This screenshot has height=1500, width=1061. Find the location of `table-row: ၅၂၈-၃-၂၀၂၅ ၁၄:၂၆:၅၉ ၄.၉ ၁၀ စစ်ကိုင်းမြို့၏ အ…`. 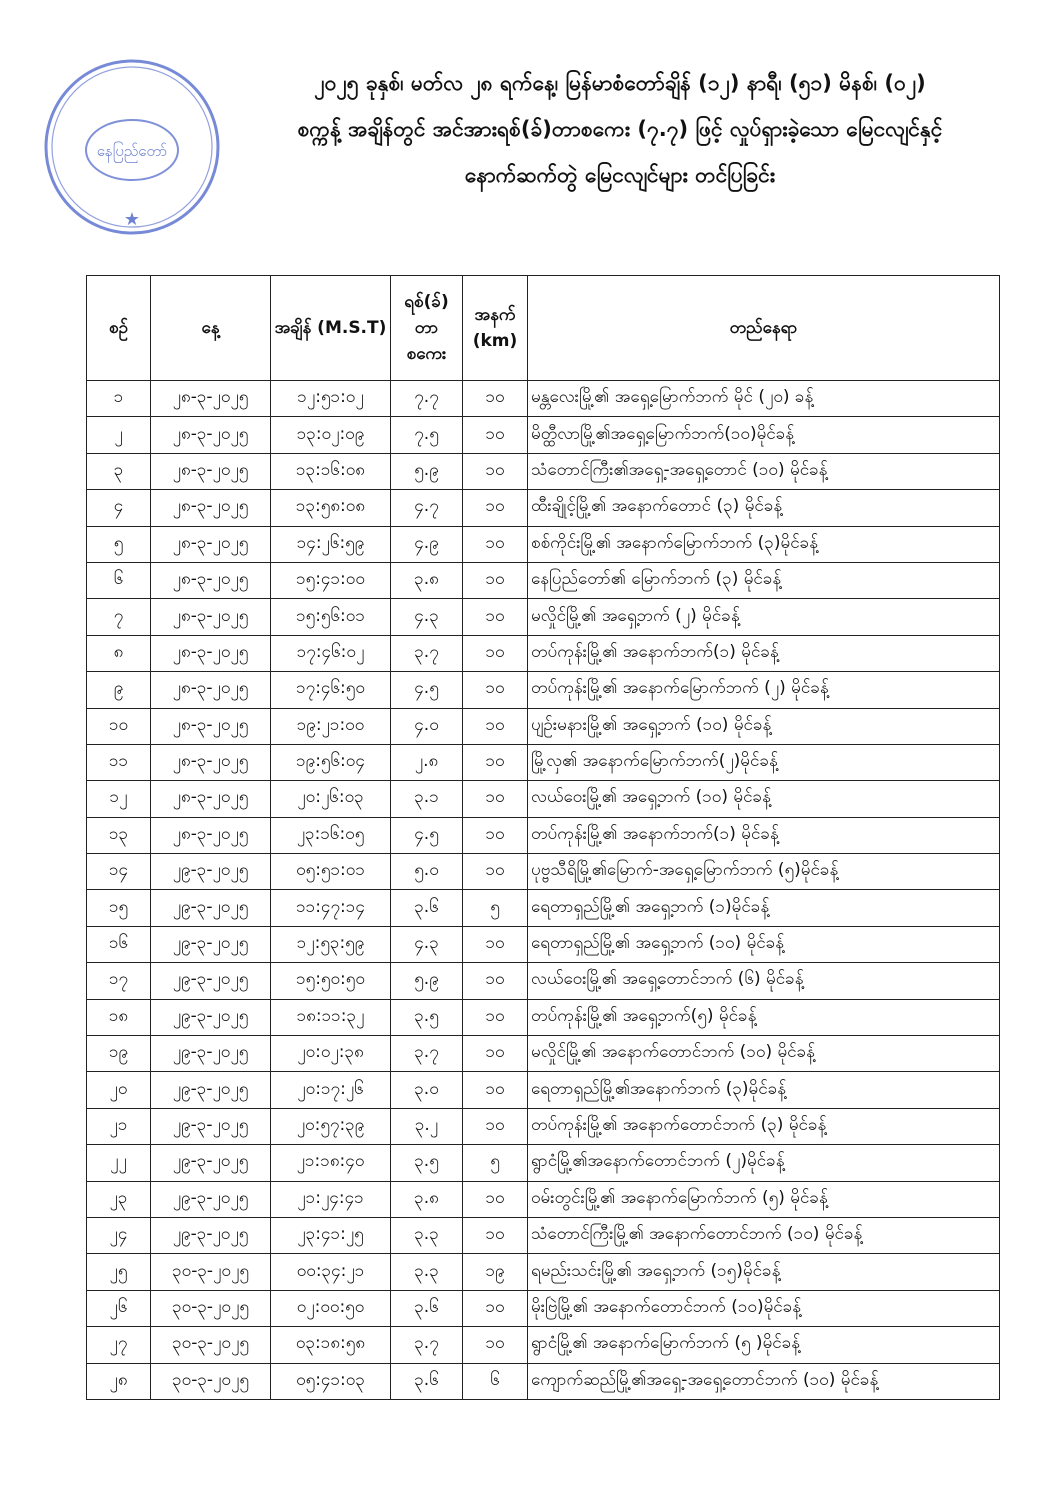

table-row: ၅၂၈-၃-၂၀၂၅ ၁၄:၂၆:၅၉ ၄.၉ ၁၀ စစ်ကိုင်းမြို့၏ အ… is located at coordinates (543, 544).